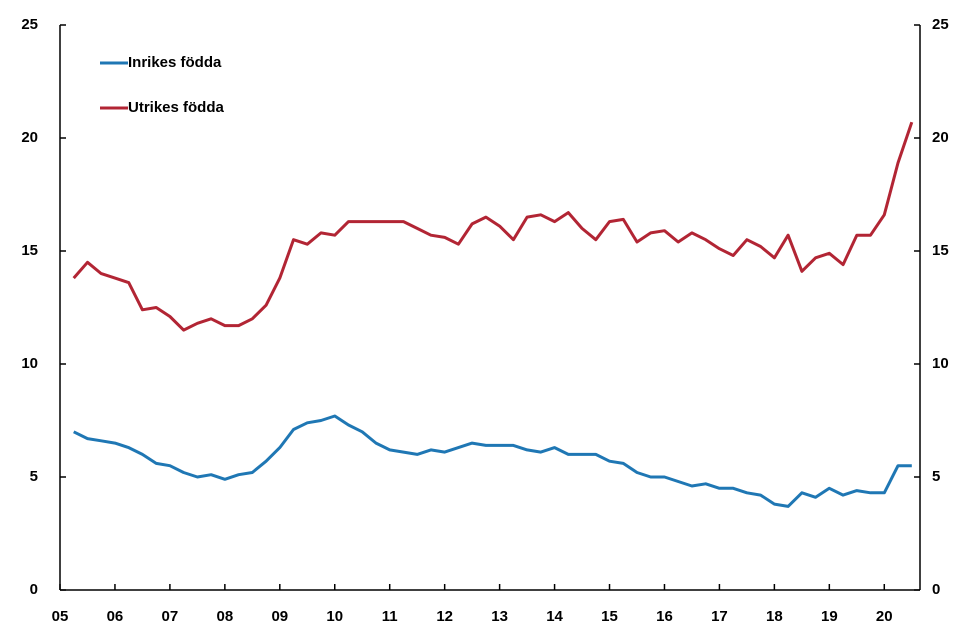  Describe the element at coordinates (940, 24) in the screenshot. I see `y2-tick-label: 25` at that location.